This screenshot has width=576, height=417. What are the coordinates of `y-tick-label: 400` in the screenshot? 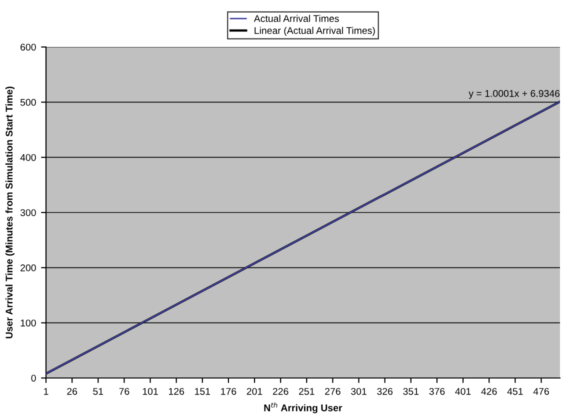 It's located at (28, 157).